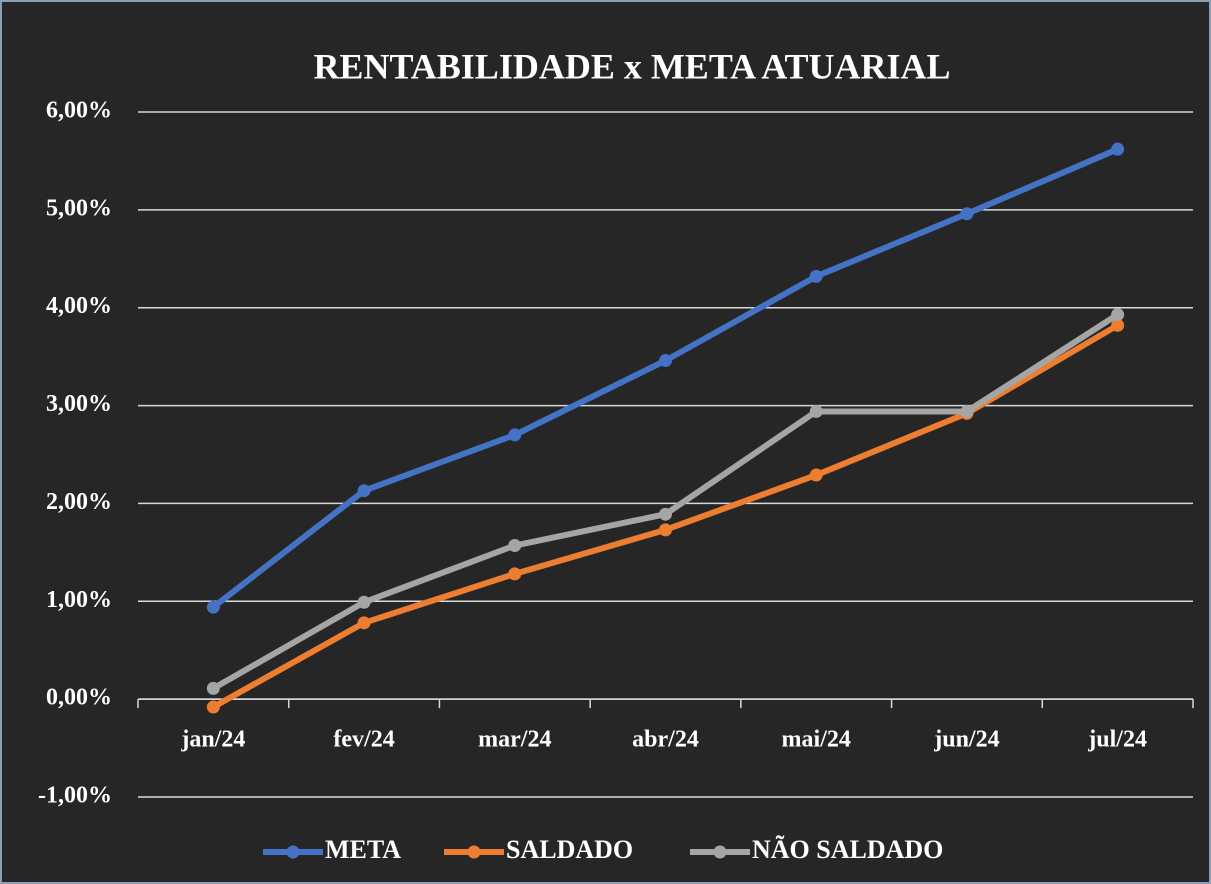 This screenshot has height=884, width=1211. What do you see at coordinates (79, 111) in the screenshot?
I see `y-tick-label: 6,00%` at bounding box center [79, 111].